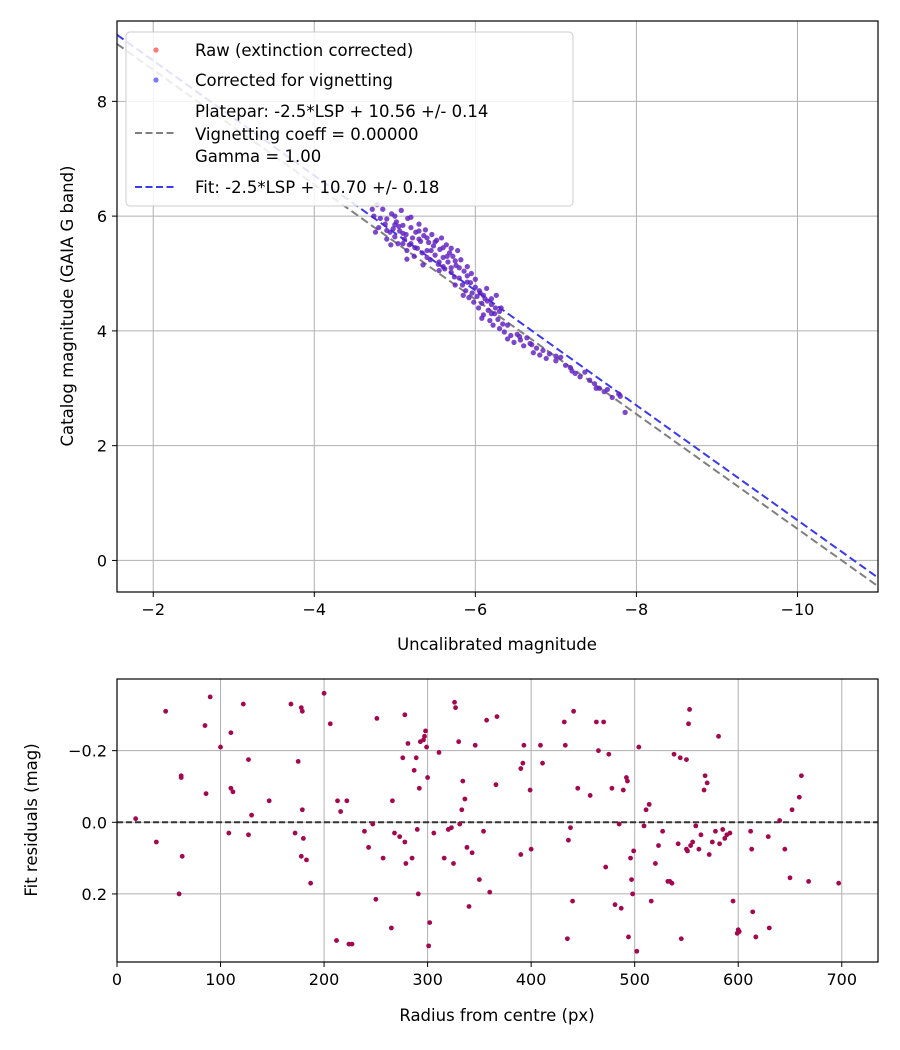 The image size is (900, 1050). I want to click on y-tick-label: −0.2, so click(87, 751).